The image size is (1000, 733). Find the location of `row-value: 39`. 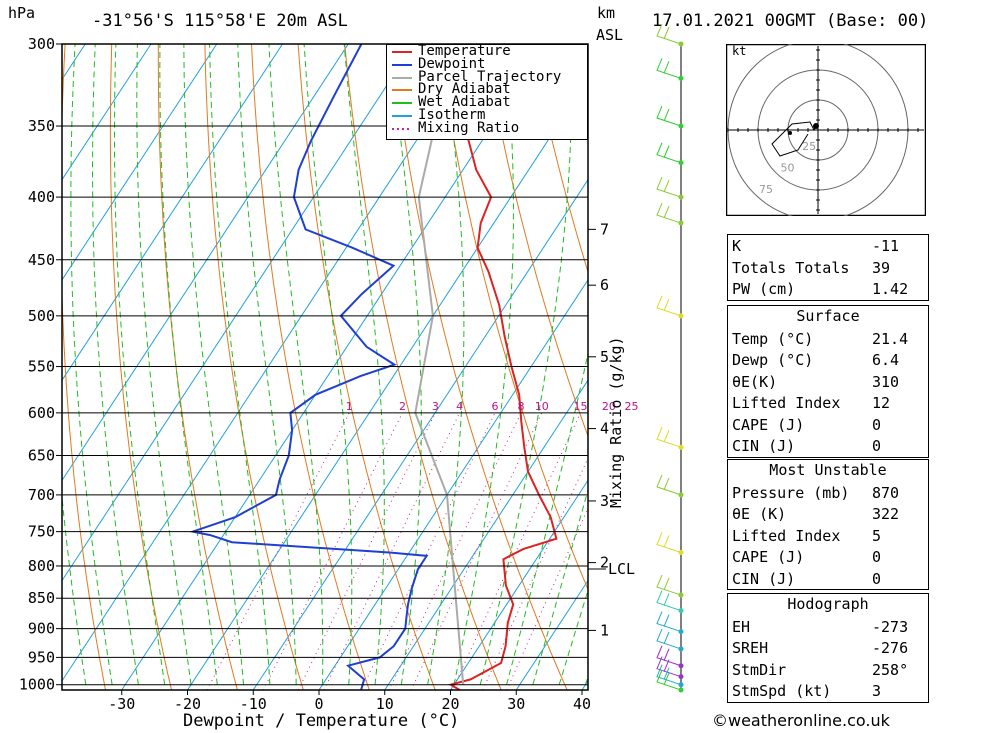

row-value: 39 is located at coordinates (881, 267).